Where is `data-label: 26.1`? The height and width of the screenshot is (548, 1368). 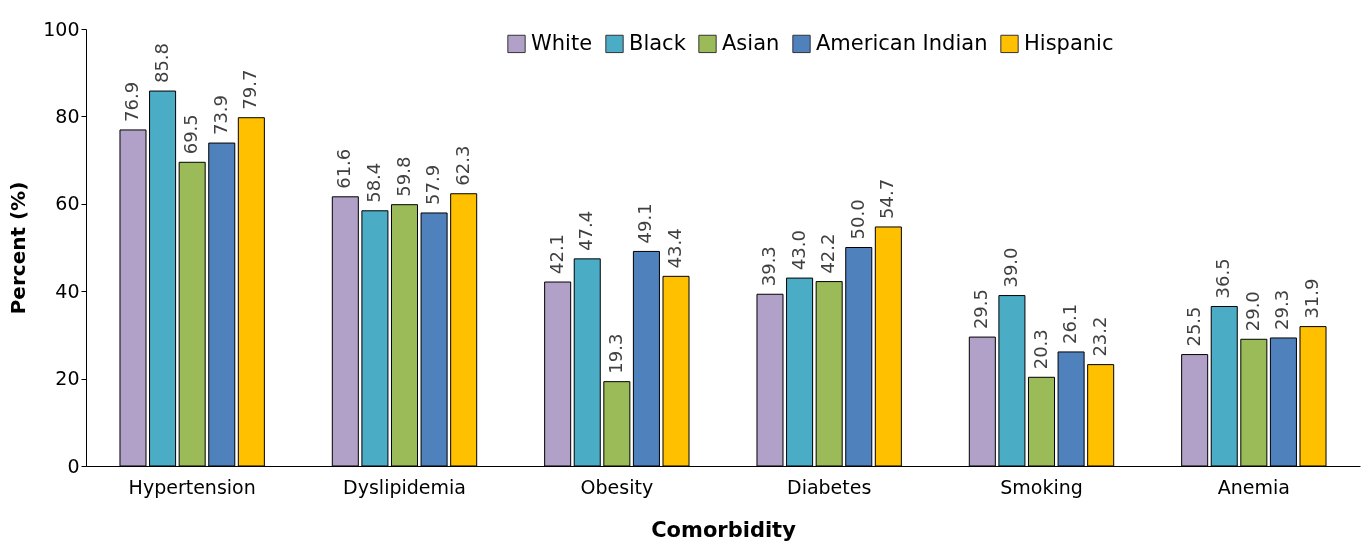 data-label: 26.1 is located at coordinates (1070, 323).